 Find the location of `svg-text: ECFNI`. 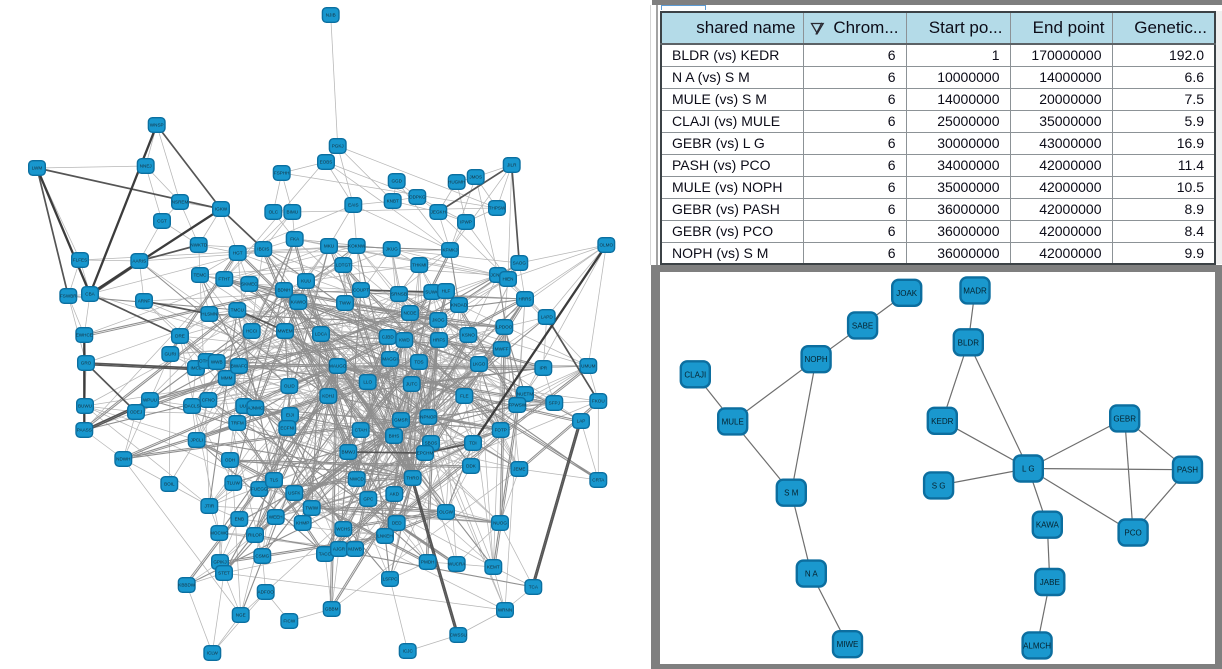

svg-text: ECFNI is located at coordinates (287, 428).